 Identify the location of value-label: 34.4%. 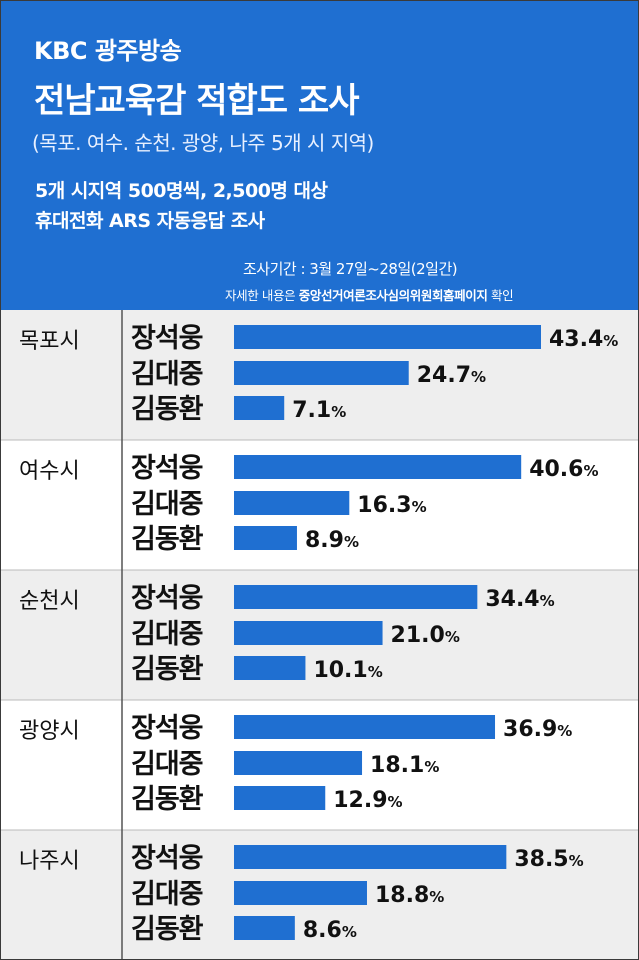
(519, 599).